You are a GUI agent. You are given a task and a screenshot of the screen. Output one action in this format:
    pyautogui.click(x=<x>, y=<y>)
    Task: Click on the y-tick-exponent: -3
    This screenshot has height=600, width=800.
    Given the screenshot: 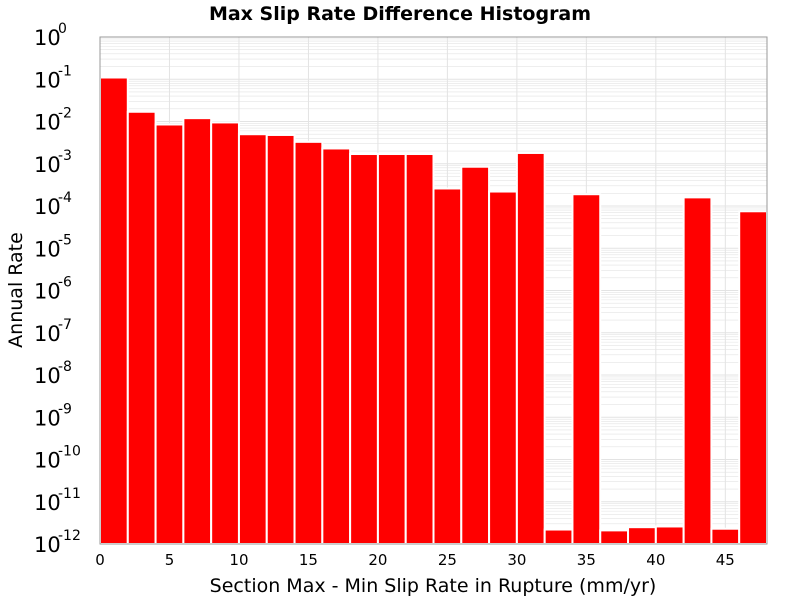 What is the action you would take?
    pyautogui.click(x=65, y=156)
    